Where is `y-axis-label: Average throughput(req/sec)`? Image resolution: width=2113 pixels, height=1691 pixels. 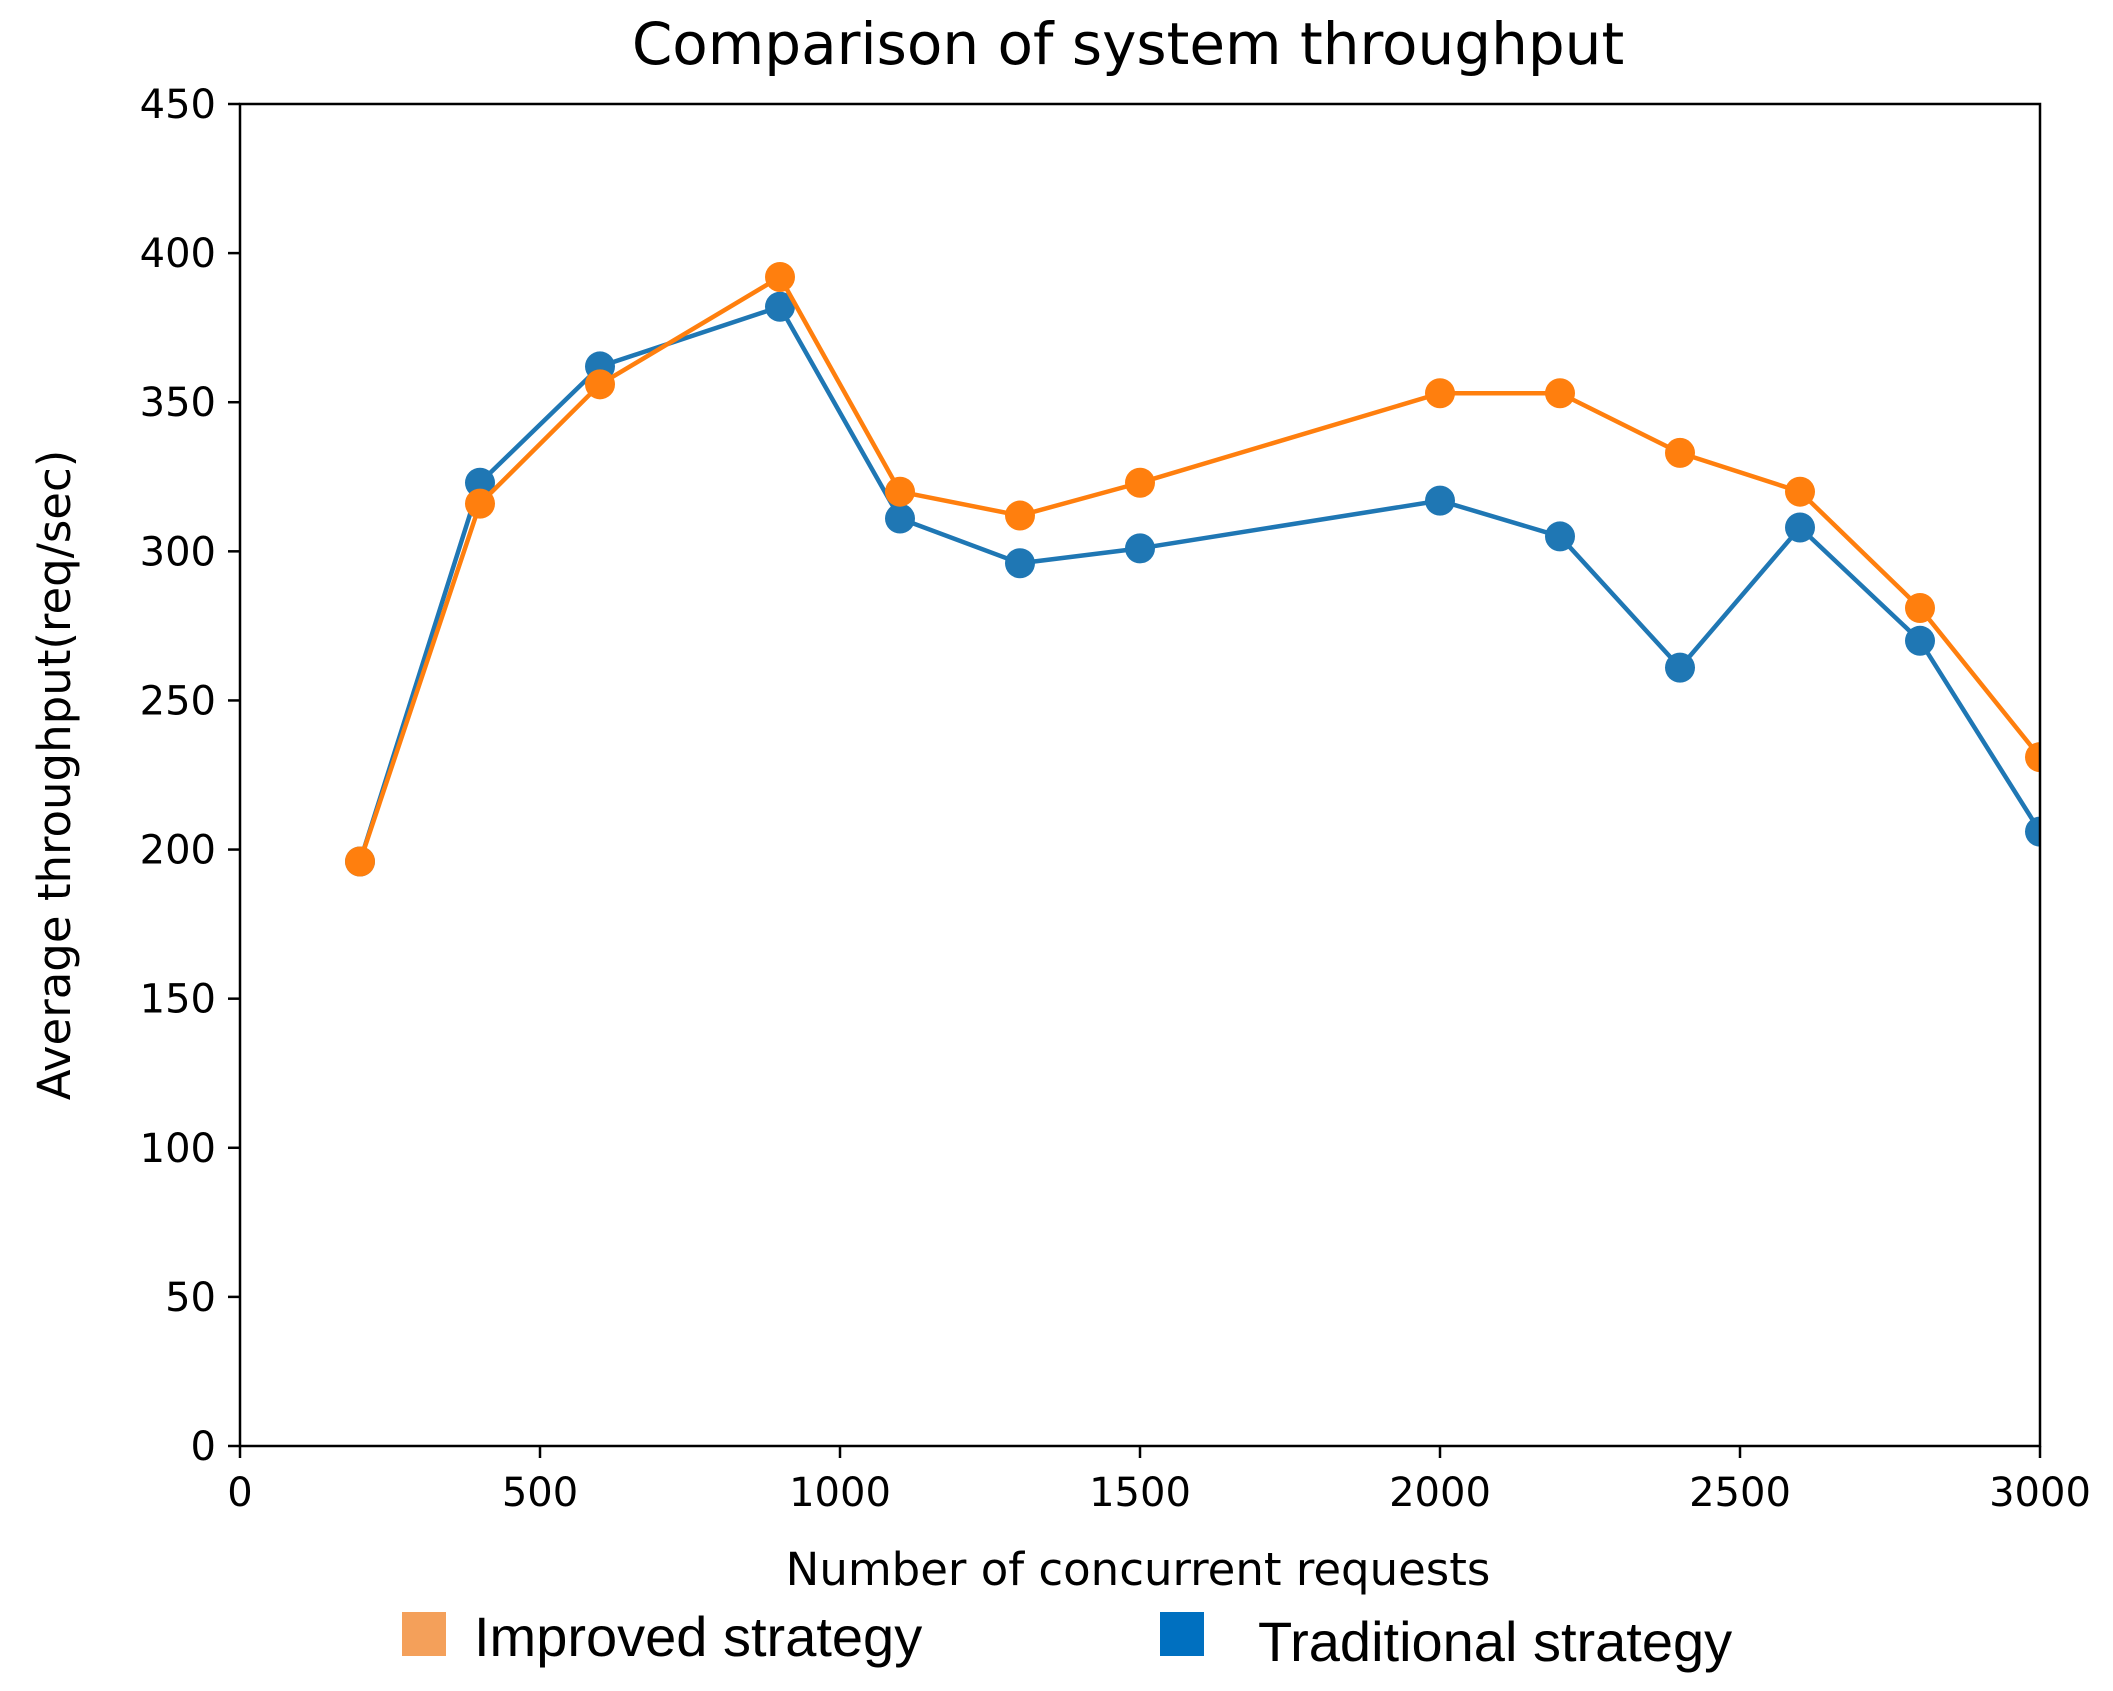
y-axis-label: Average throughput(req/sec) is located at coordinates (54, 775).